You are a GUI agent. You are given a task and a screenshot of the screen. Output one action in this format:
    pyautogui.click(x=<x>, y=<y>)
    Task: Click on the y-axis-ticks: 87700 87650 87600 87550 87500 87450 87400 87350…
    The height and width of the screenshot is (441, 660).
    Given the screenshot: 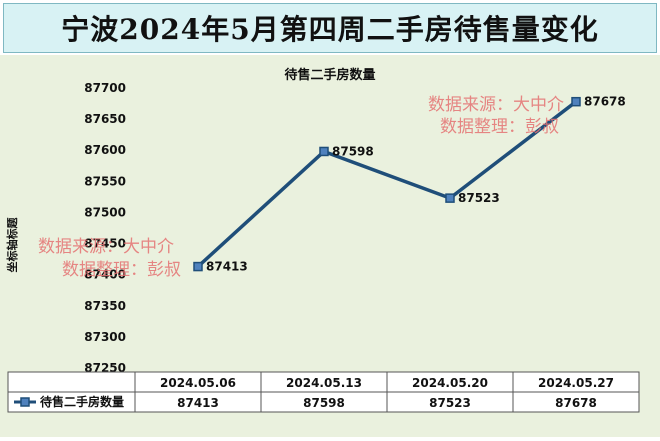 What is the action you would take?
    pyautogui.click(x=105, y=228)
    